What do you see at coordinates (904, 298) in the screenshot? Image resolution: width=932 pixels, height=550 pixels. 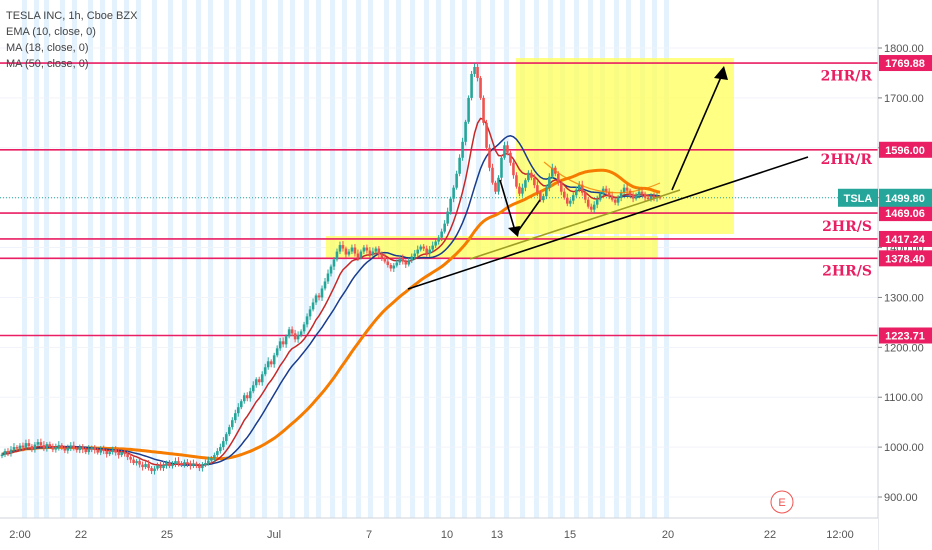 I see `price-tick-label: 1300.00` at bounding box center [904, 298].